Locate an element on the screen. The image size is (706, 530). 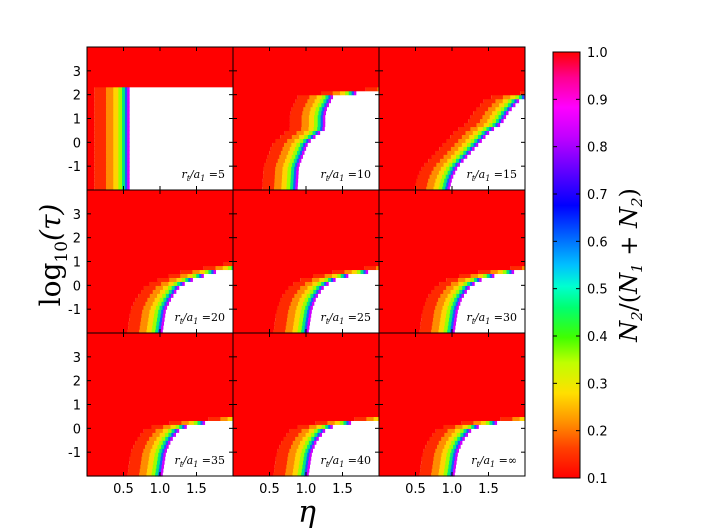
panel-label: rt/a1 =30 is located at coordinates (491, 318).